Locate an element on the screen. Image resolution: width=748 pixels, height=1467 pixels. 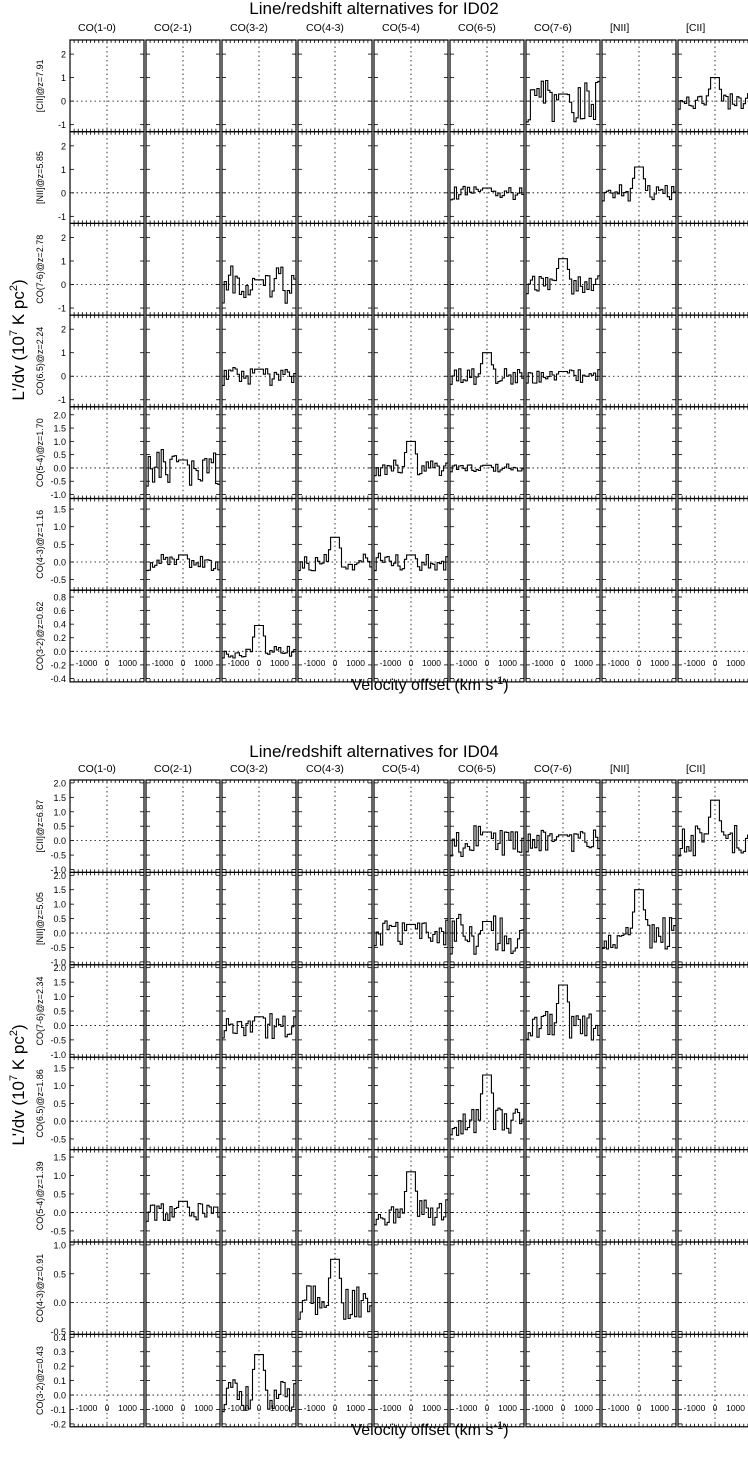
spectrum-co-2-1- is located at coordinates (183, 468).